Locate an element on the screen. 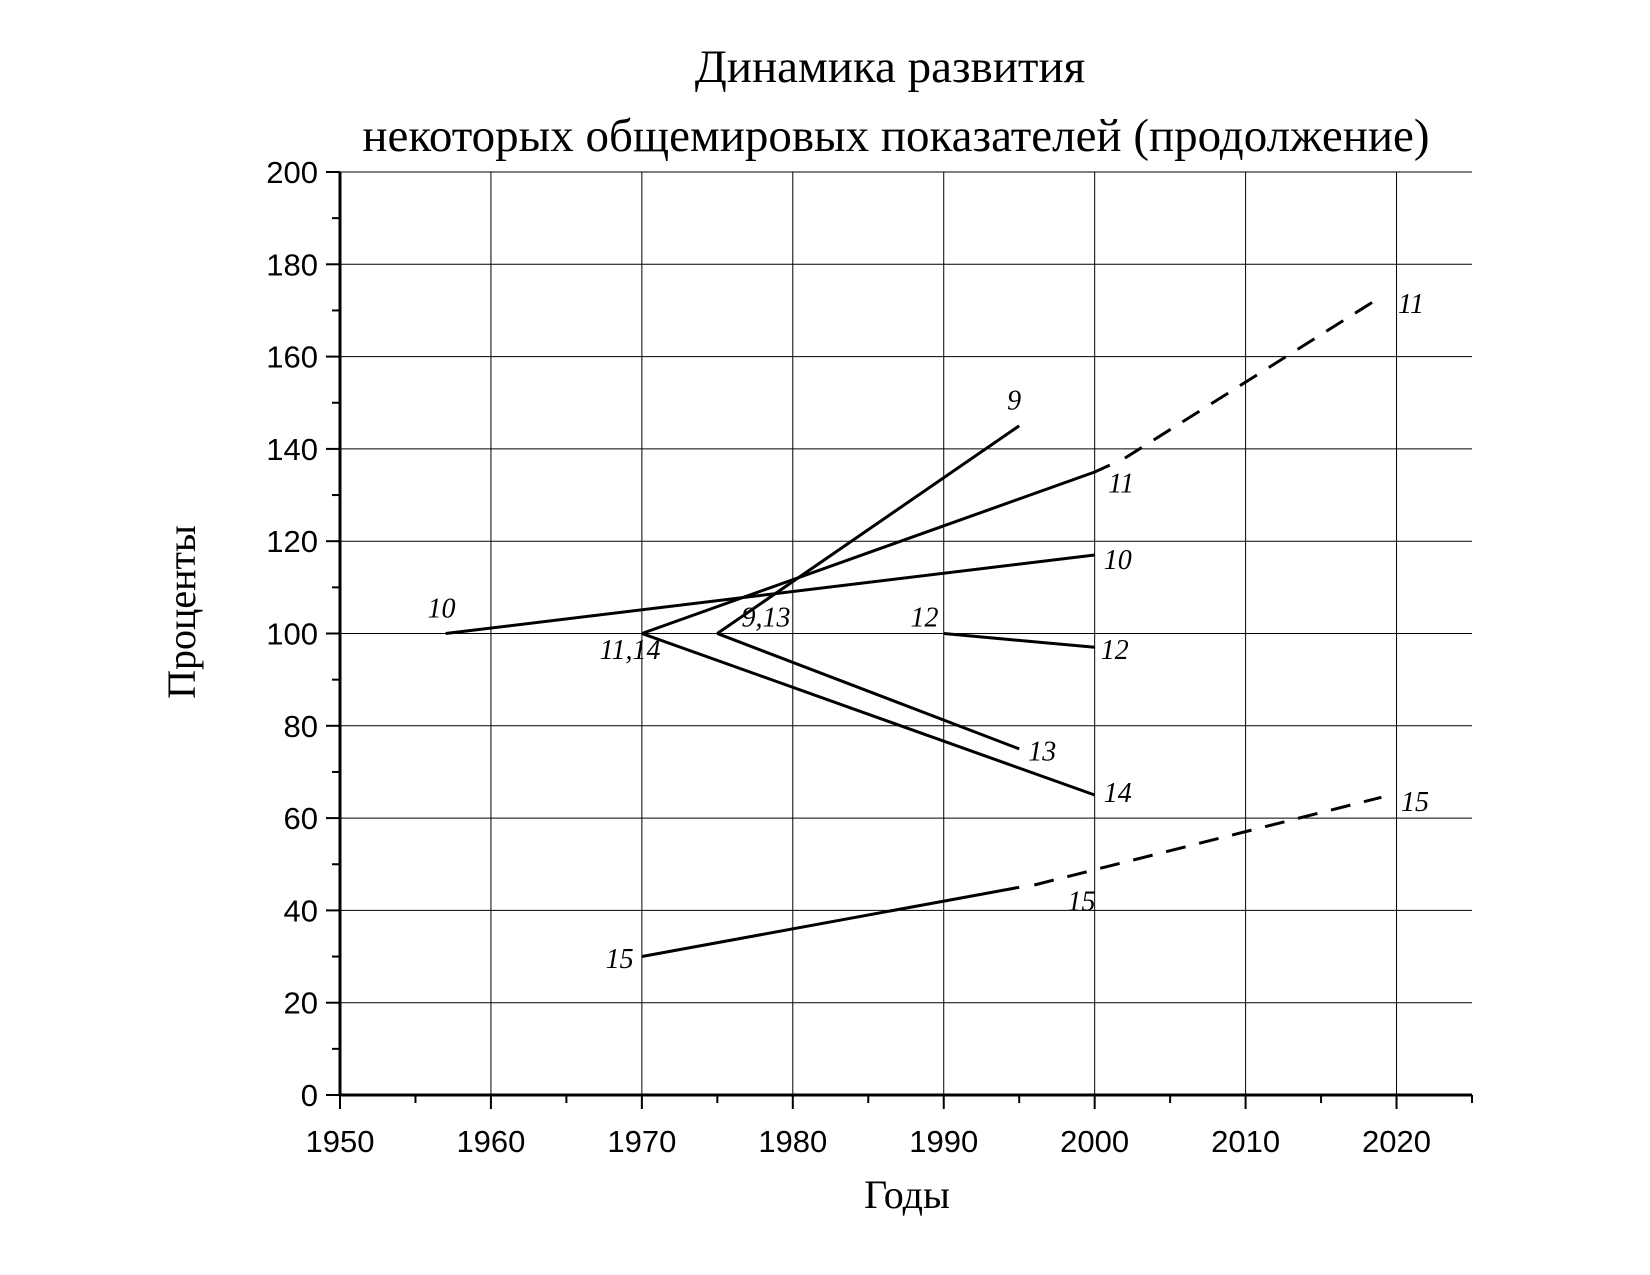  series-label-10-6: 10 is located at coordinates (1118, 560).